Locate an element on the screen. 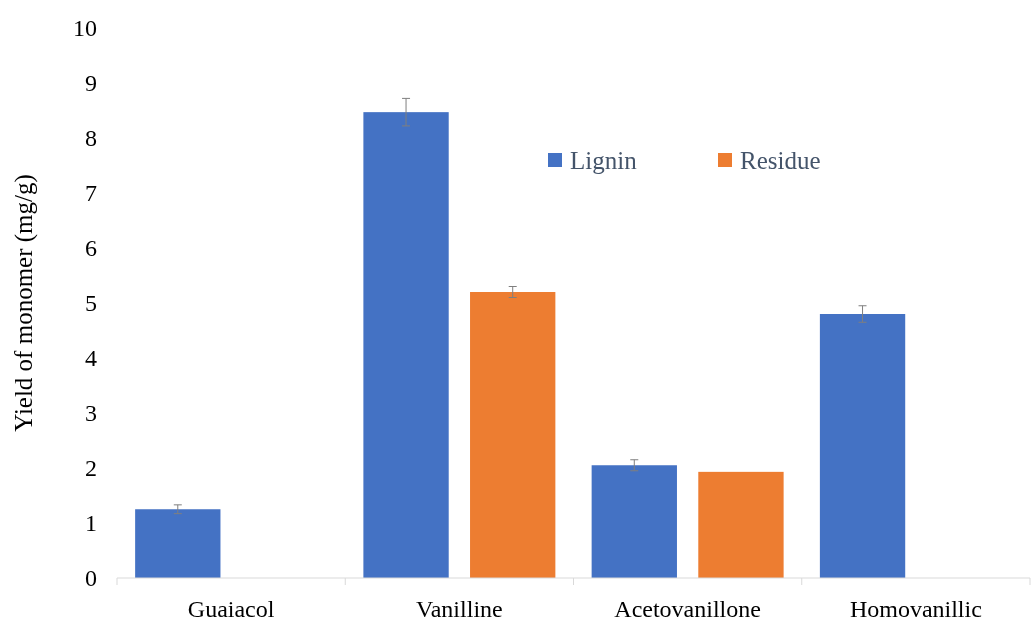  x-tick-label: Guaiacol is located at coordinates (231, 609).